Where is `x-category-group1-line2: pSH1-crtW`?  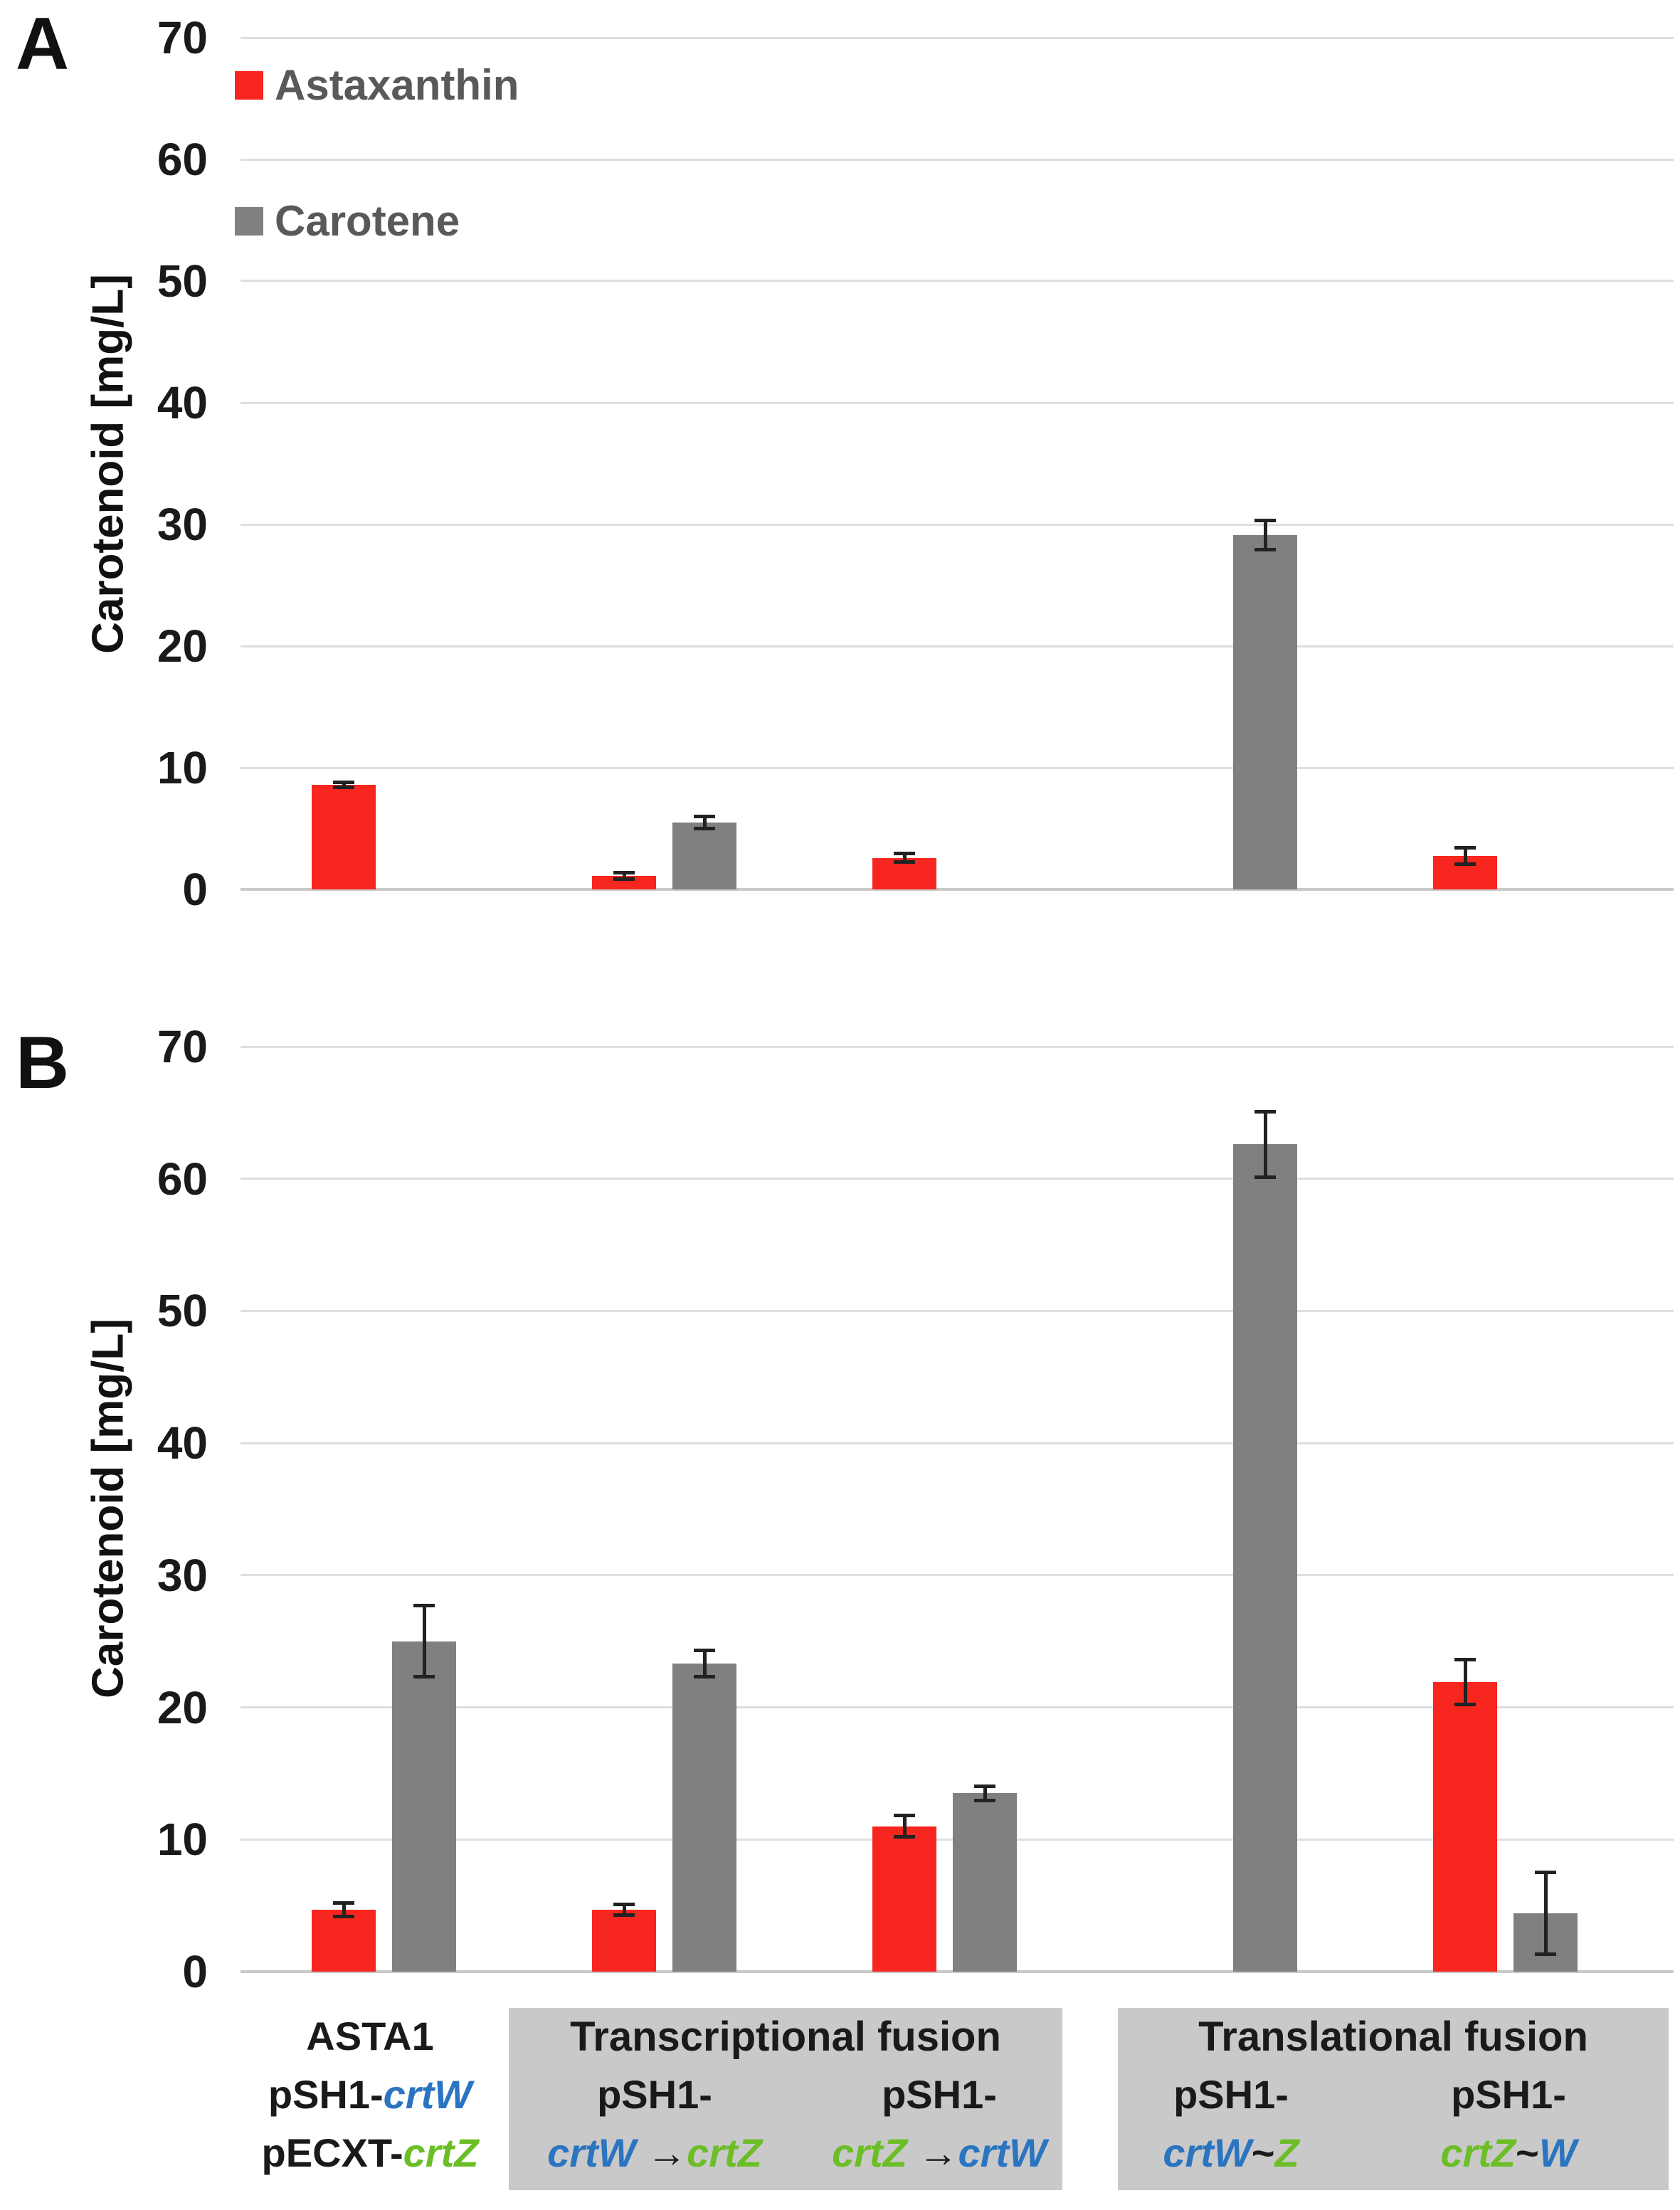 x-category-group1-line2: pSH1-crtW is located at coordinates (370, 2095).